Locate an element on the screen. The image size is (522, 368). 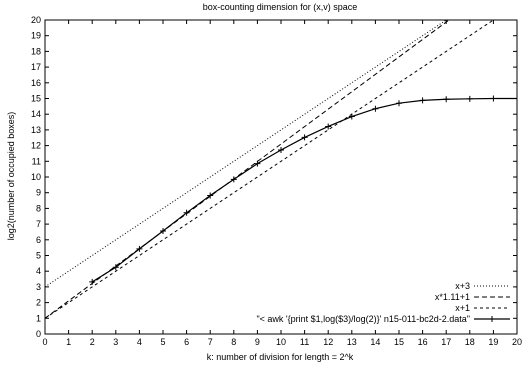
x-tick-label: 3 is located at coordinates (115, 342).